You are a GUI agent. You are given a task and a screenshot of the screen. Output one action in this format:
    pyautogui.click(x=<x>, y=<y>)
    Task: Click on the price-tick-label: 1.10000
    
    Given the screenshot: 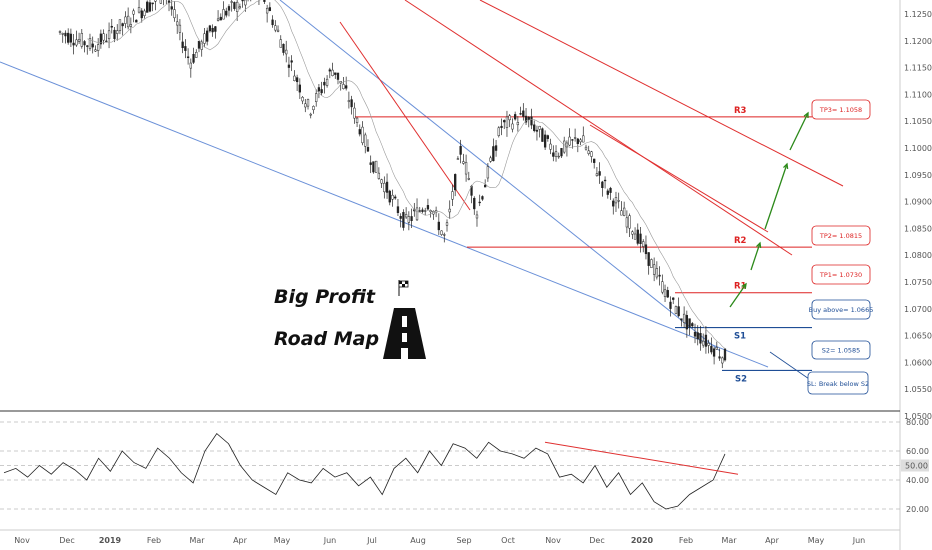 What is the action you would take?
    pyautogui.click(x=918, y=148)
    